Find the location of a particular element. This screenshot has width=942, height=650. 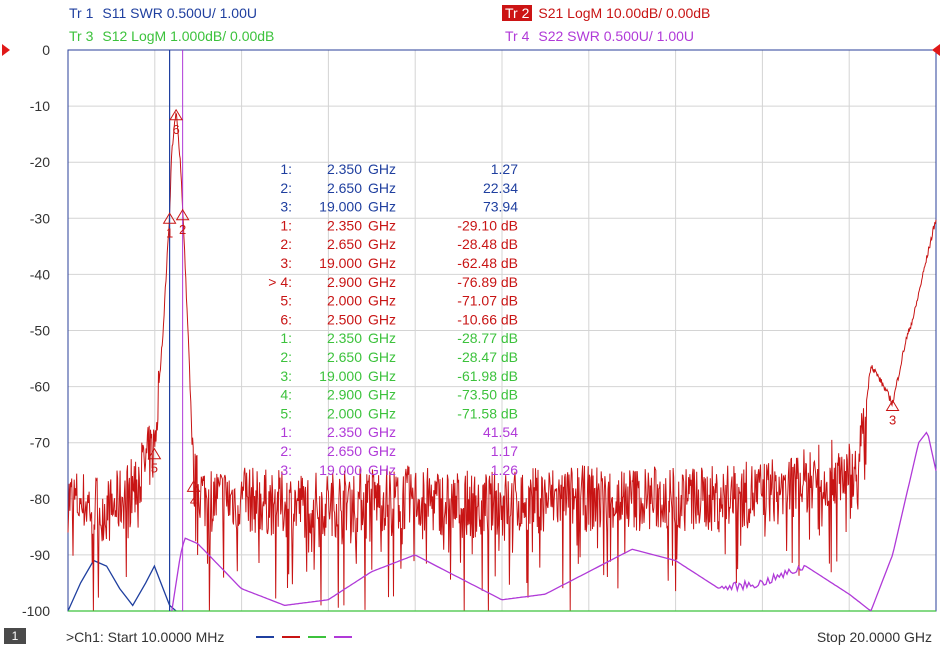

start-frequency: >Ch1: Start 10.0000 MHz is located at coordinates (145, 637).